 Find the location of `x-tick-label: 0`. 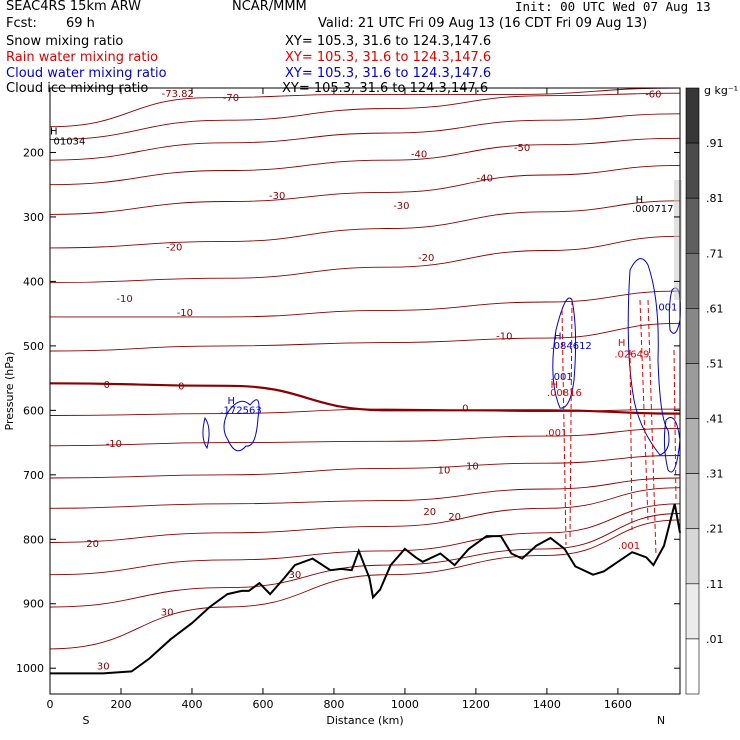

x-tick-label: 0 is located at coordinates (50, 704).